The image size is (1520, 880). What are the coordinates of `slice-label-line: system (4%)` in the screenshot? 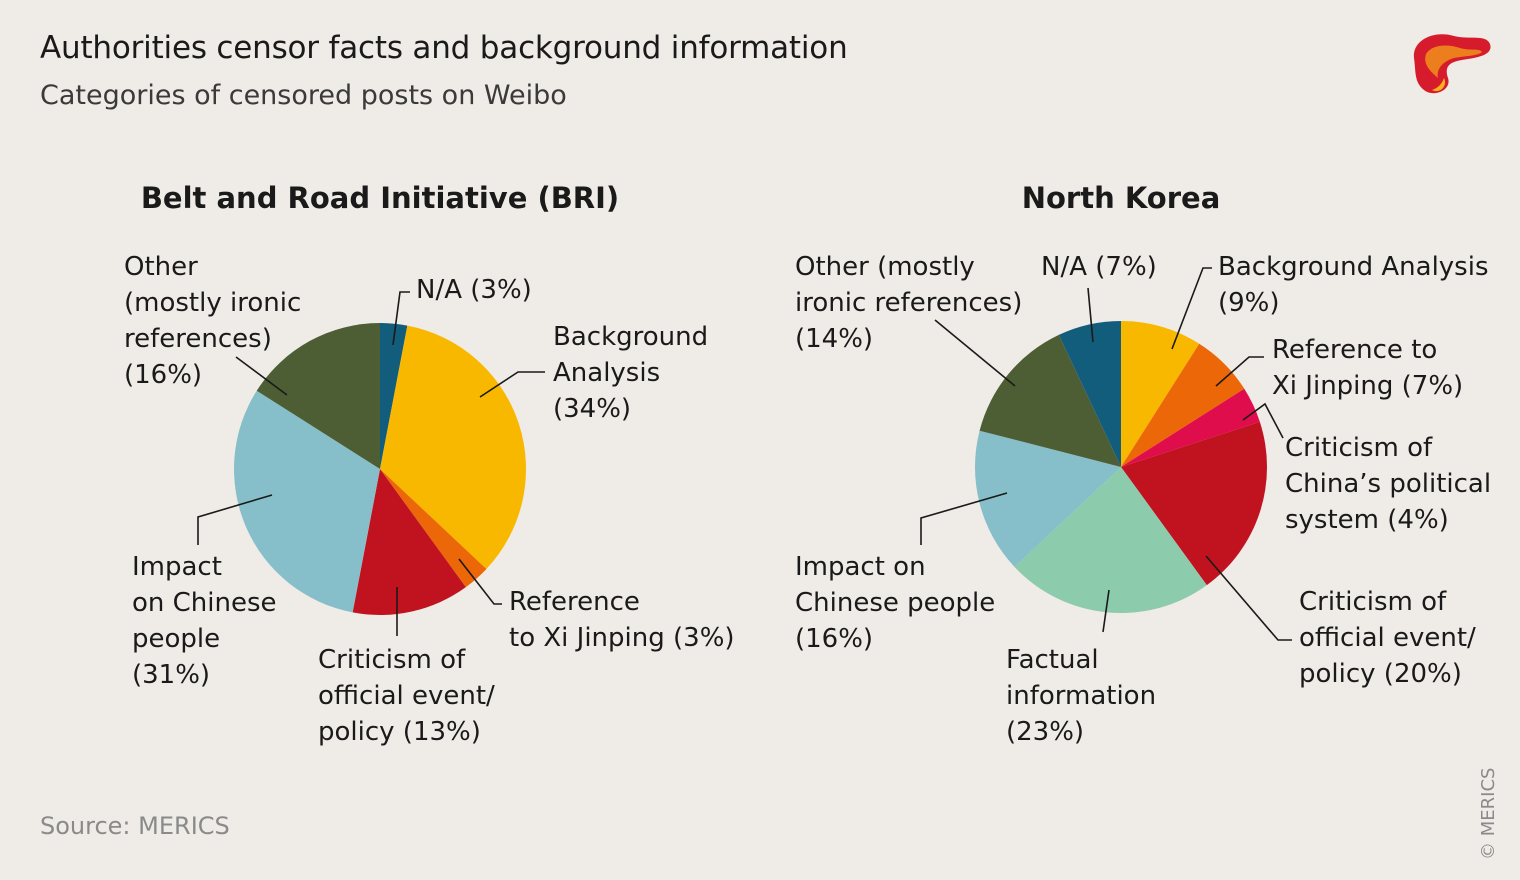 It's located at (1367, 520).